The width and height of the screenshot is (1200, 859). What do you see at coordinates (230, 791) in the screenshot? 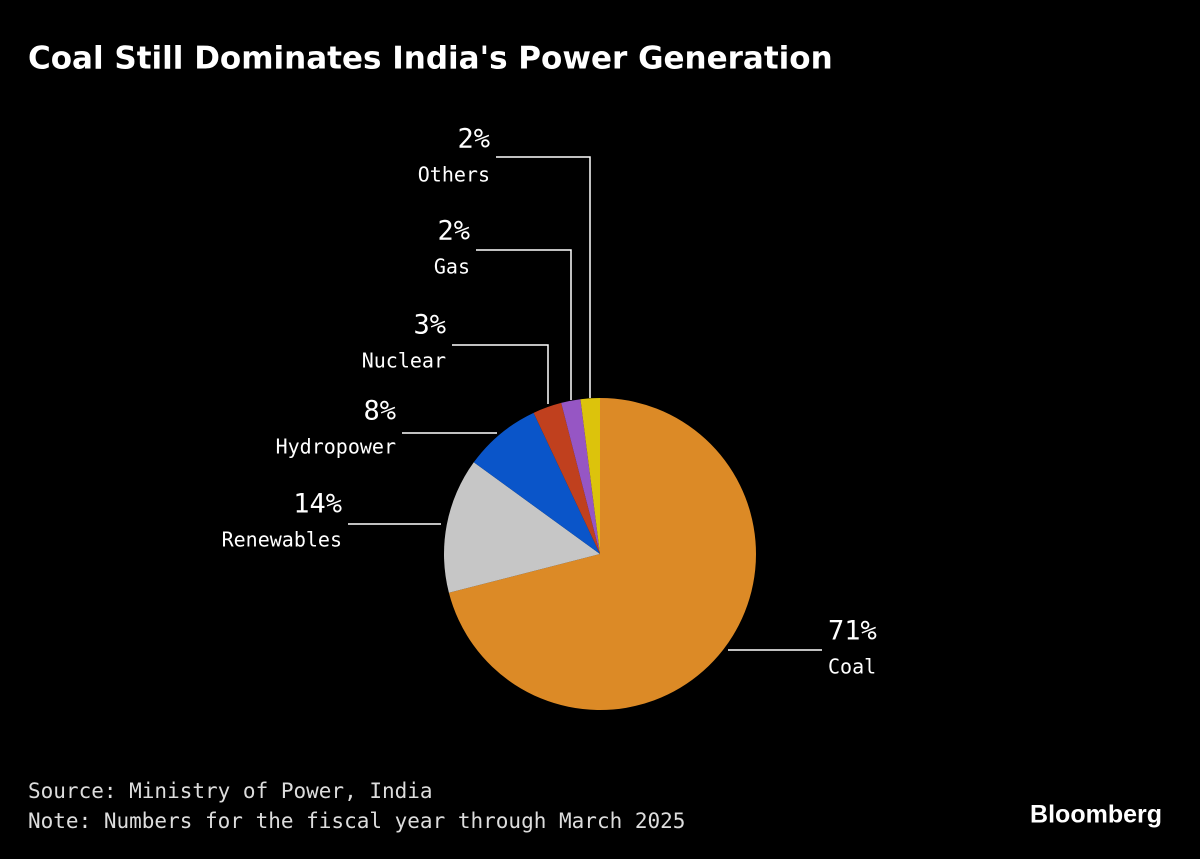
I see `source: Source: Ministry of Power, India` at bounding box center [230, 791].